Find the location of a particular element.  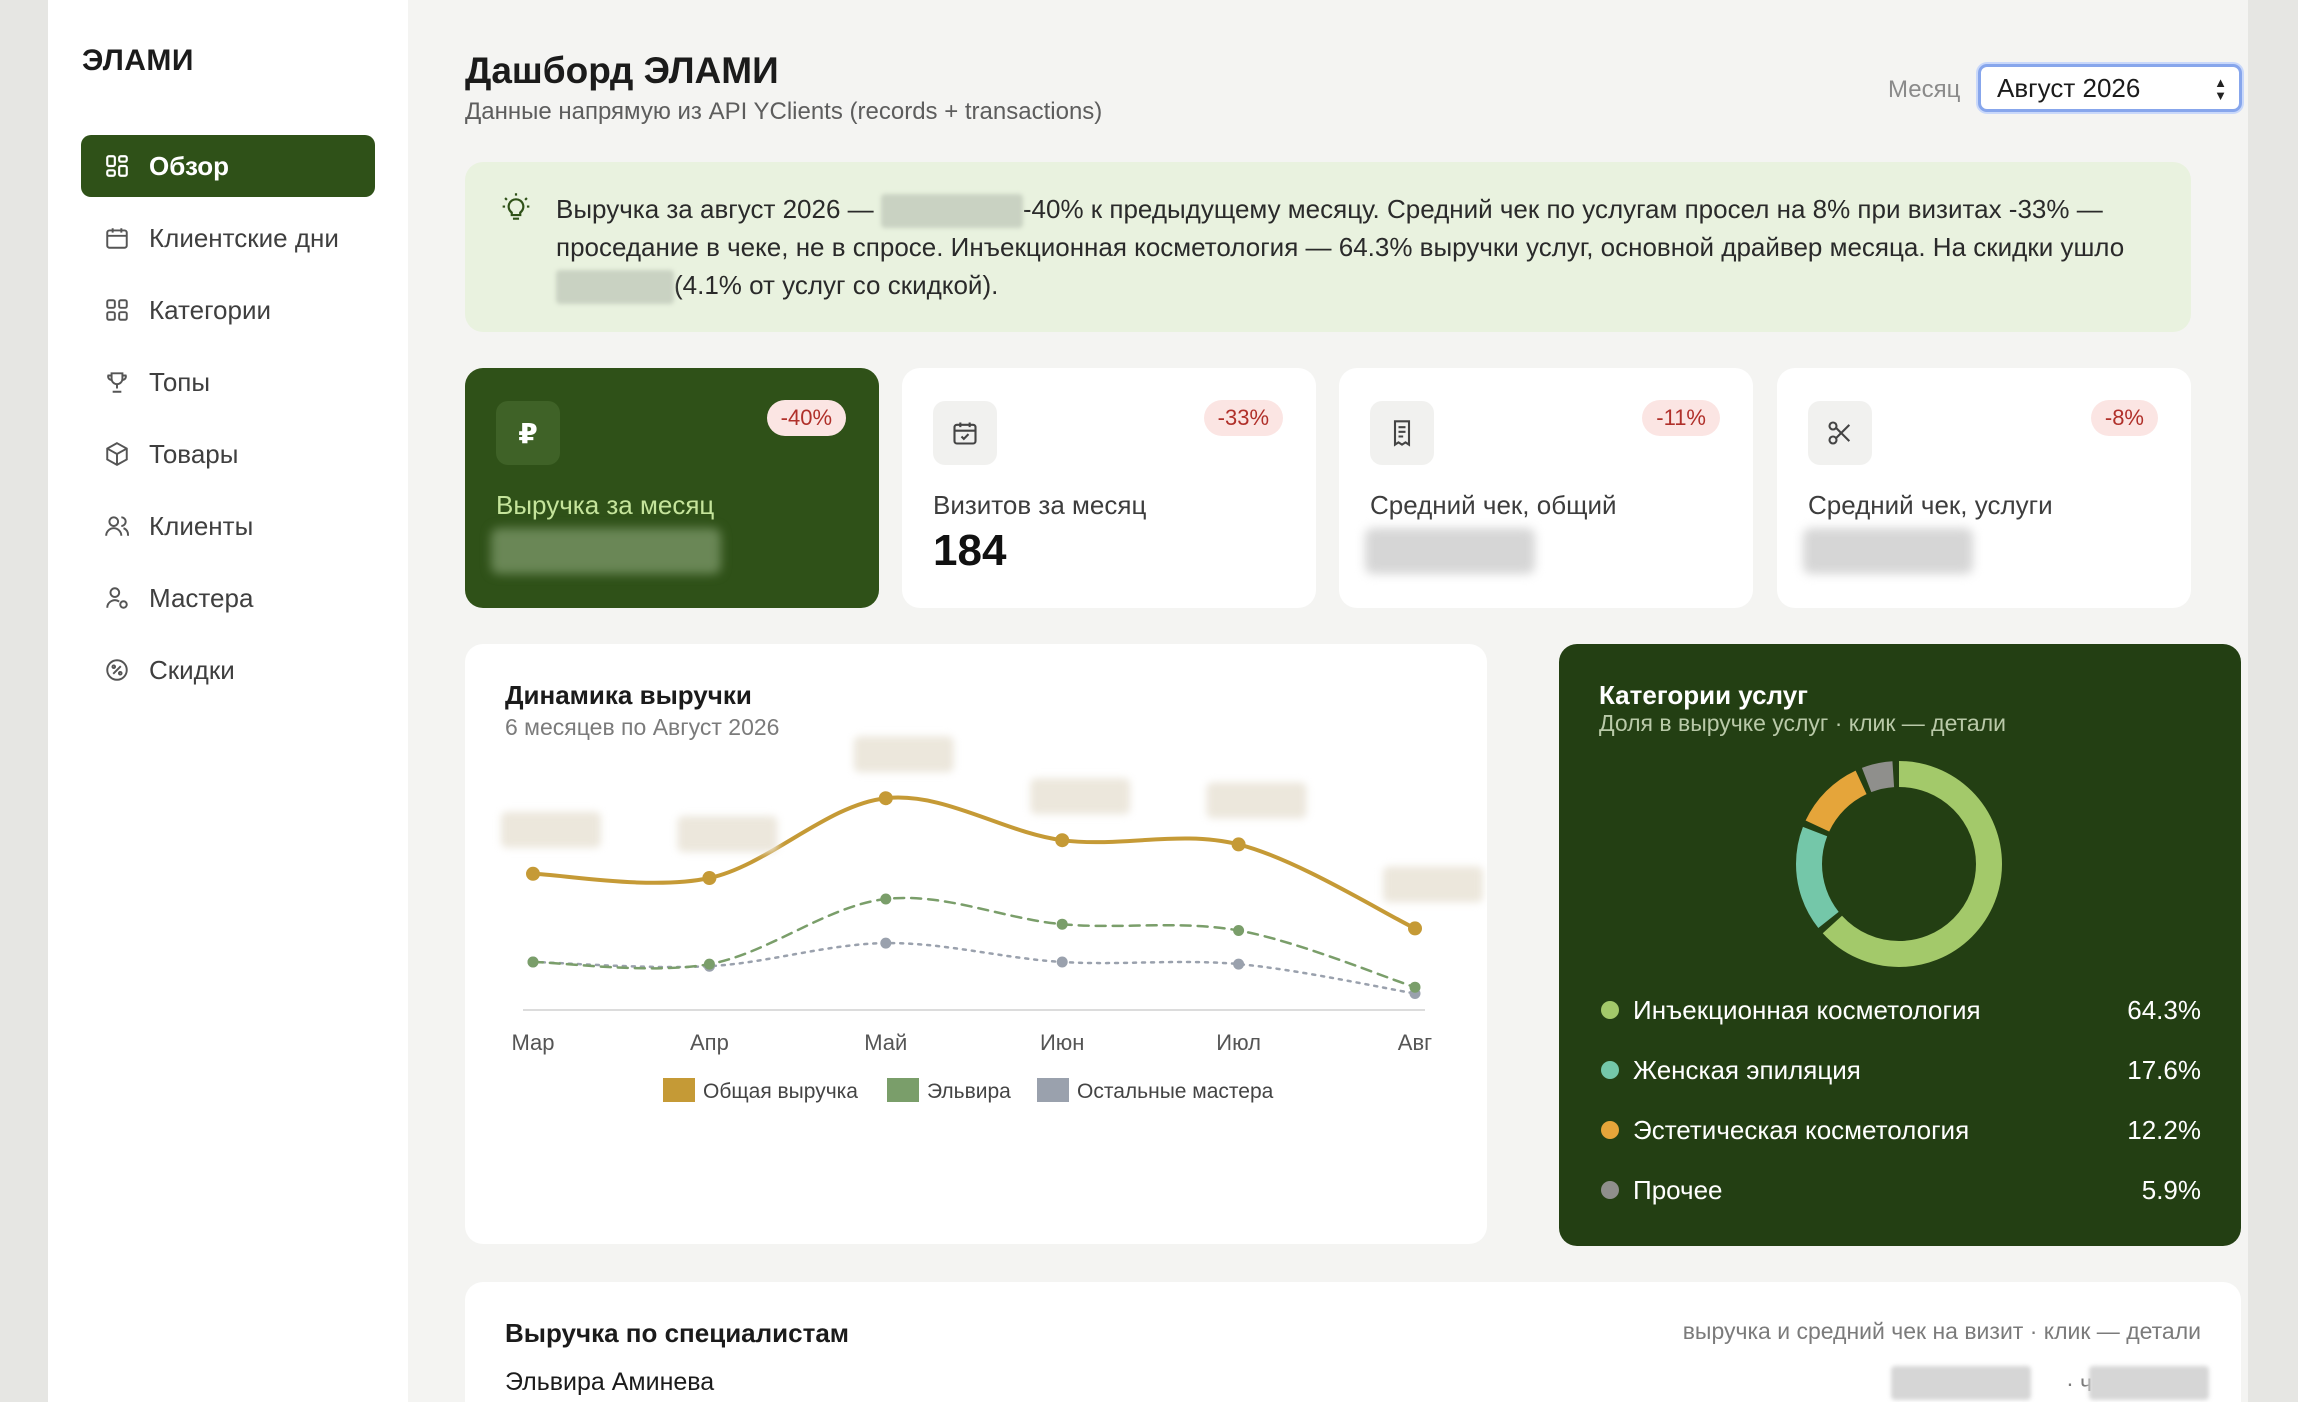

month-select-value: Август 2026 is located at coordinates (2069, 87).